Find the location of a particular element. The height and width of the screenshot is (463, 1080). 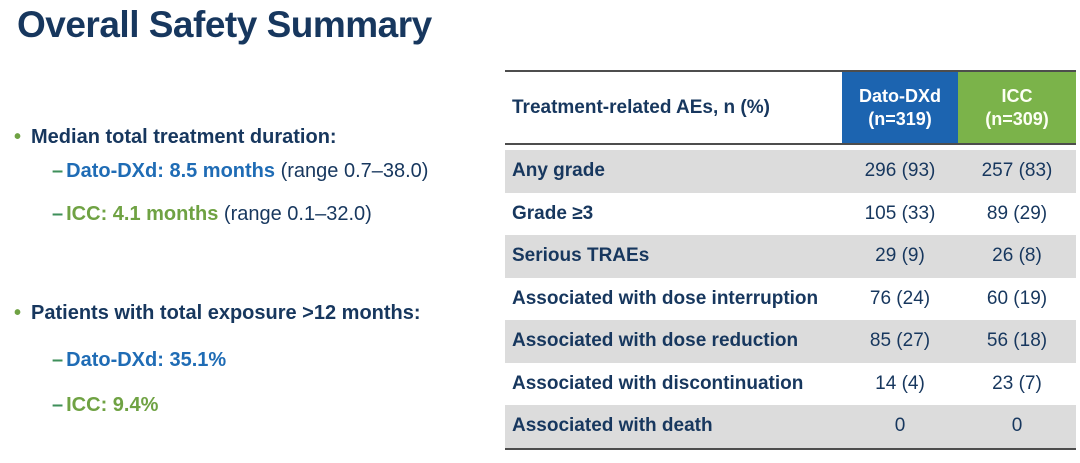

table-row: Serious TRAEs 29 (9) 26 (8) is located at coordinates (790, 256).